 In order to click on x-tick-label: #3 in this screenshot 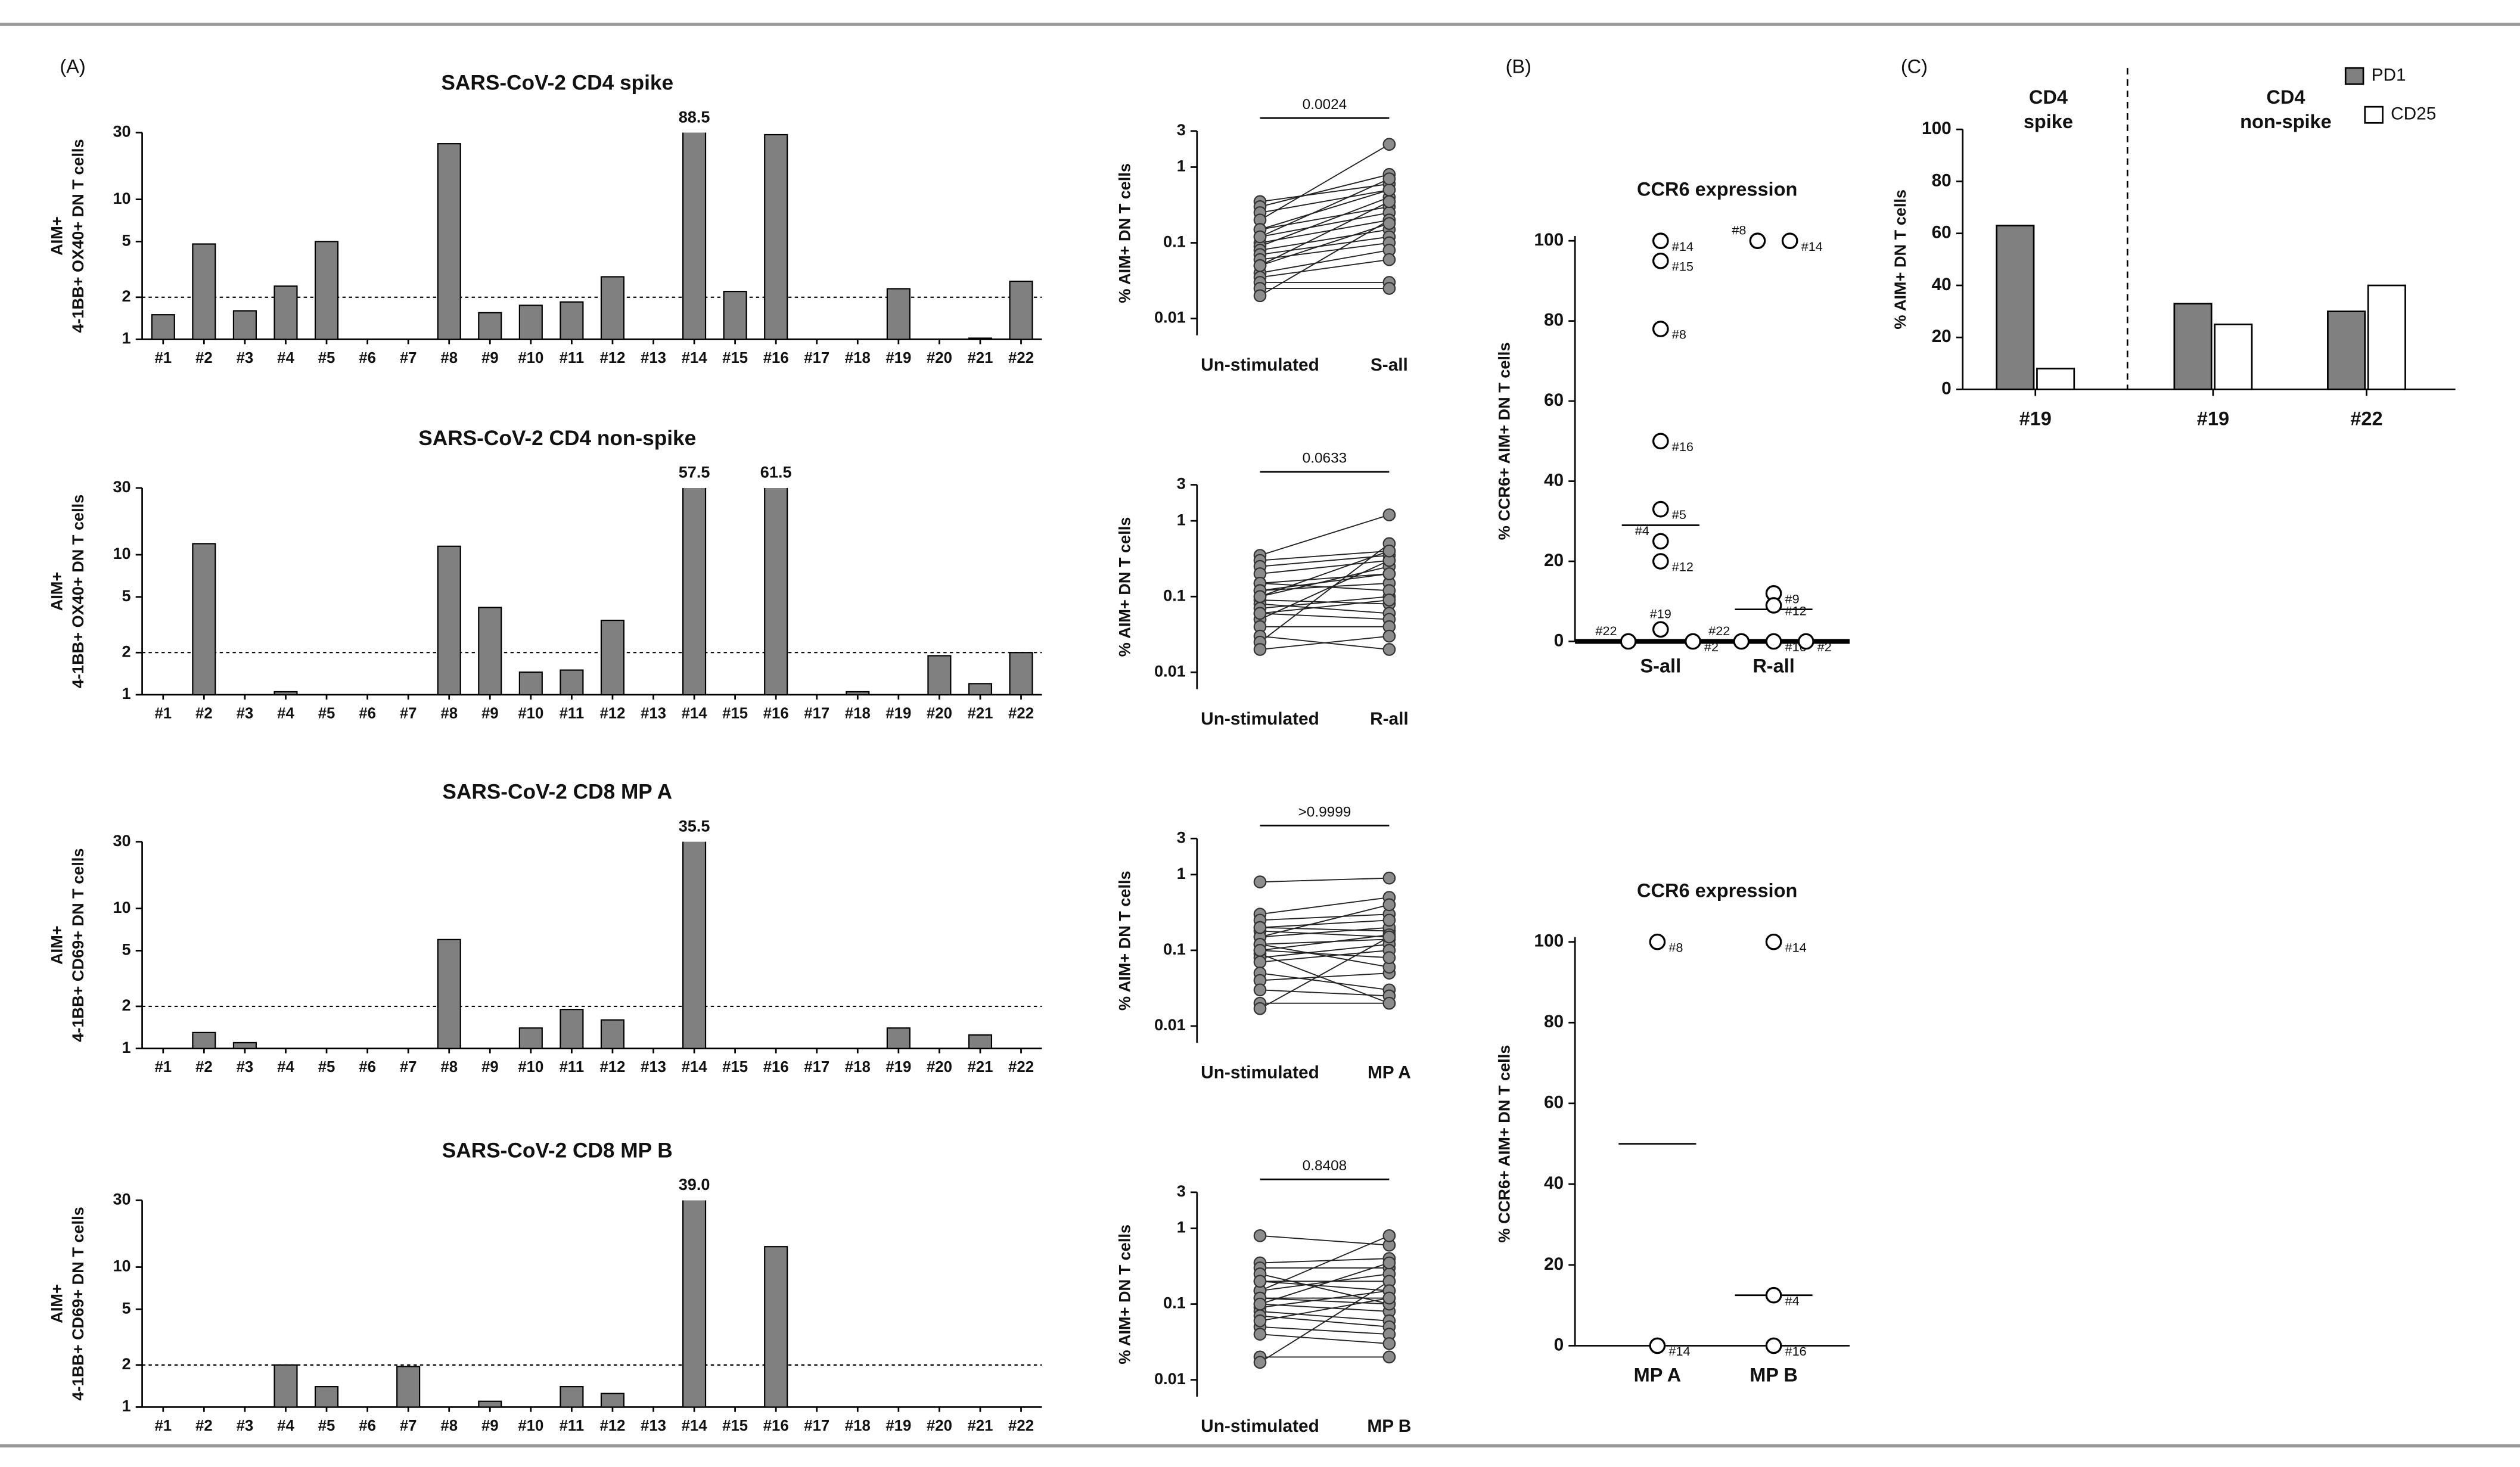, I will do `click(246, 1067)`.